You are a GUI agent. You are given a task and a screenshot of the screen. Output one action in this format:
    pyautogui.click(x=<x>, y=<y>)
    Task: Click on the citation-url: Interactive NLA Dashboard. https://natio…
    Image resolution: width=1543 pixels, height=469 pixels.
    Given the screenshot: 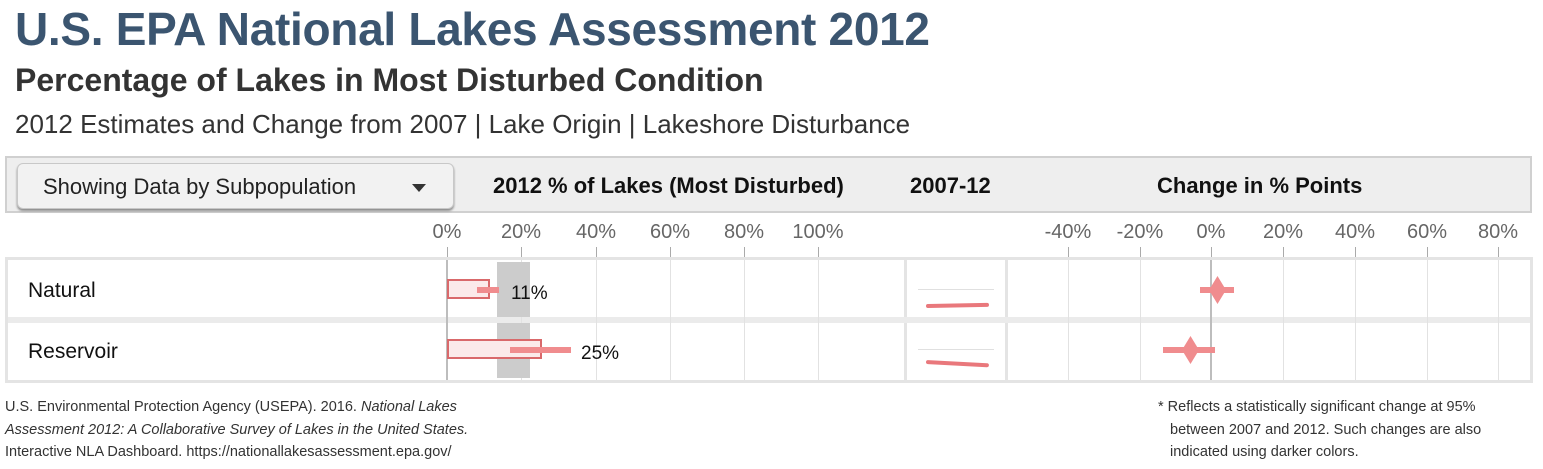 What is the action you would take?
    pyautogui.click(x=228, y=452)
    